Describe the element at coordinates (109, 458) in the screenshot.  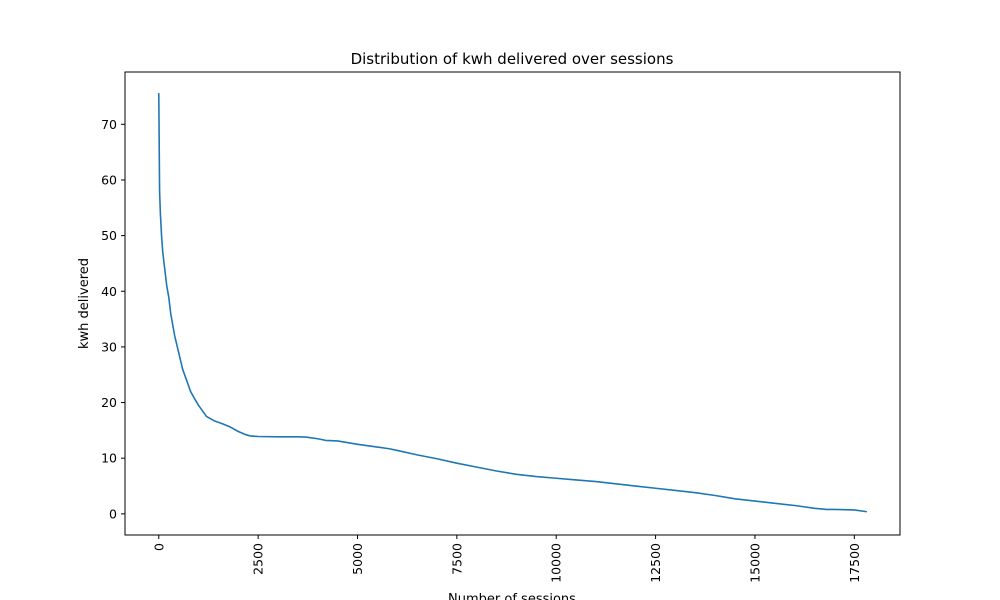
I see `y-tick-label: 10` at that location.